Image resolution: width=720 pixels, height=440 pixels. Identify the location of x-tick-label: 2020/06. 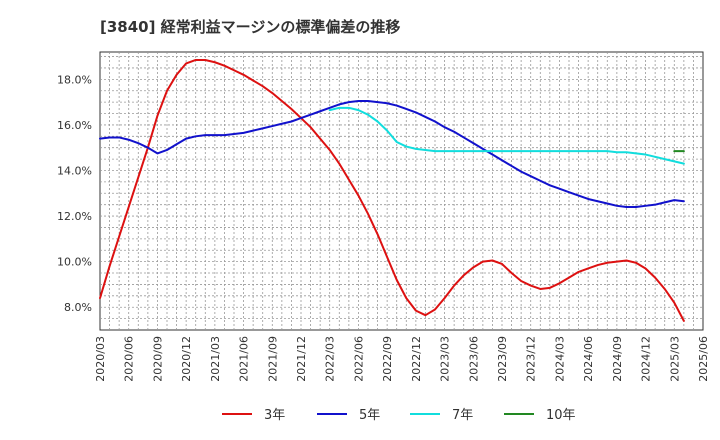
(129, 359).